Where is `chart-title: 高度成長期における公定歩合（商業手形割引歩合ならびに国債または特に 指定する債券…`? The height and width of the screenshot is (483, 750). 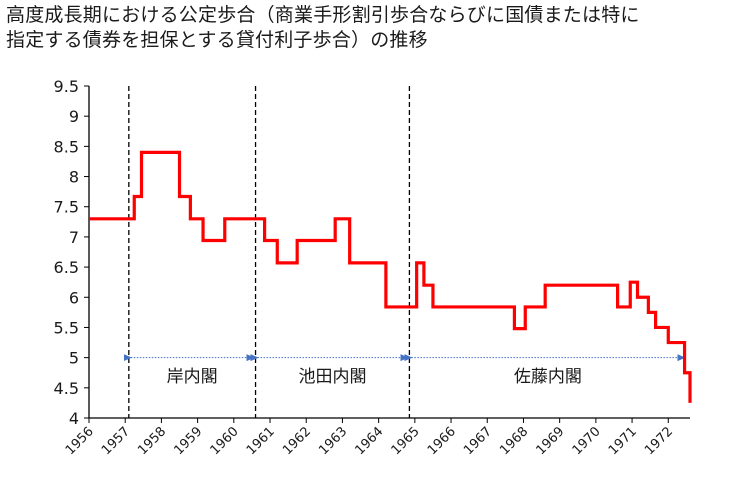
chart-title: 高度成長期における公定歩合（商業手形割引歩合ならびに国債または特に 指定する債券… is located at coordinates (376, 28).